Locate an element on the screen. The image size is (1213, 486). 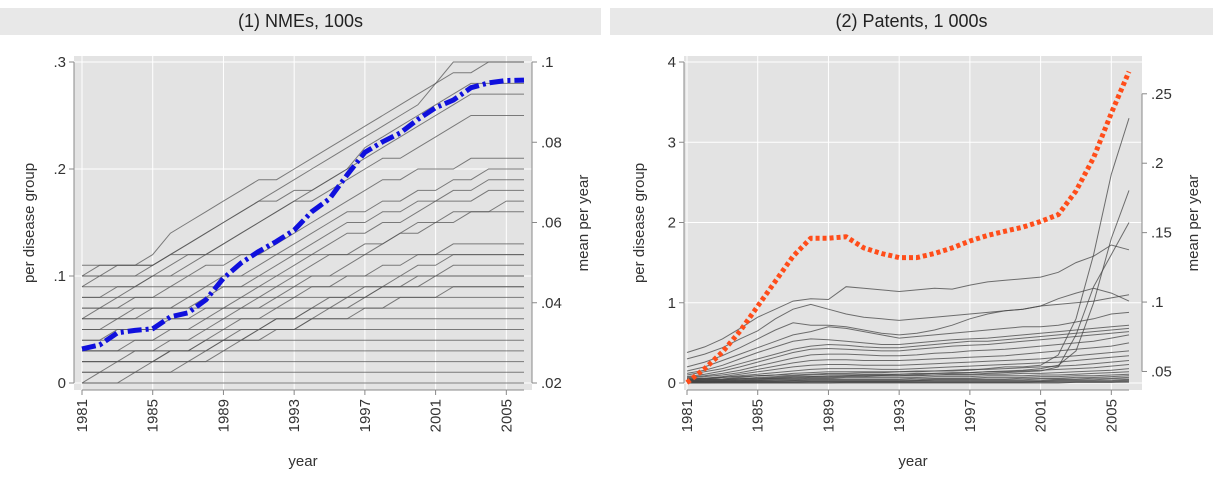
y2-tick-label: .06 is located at coordinates (551, 223).